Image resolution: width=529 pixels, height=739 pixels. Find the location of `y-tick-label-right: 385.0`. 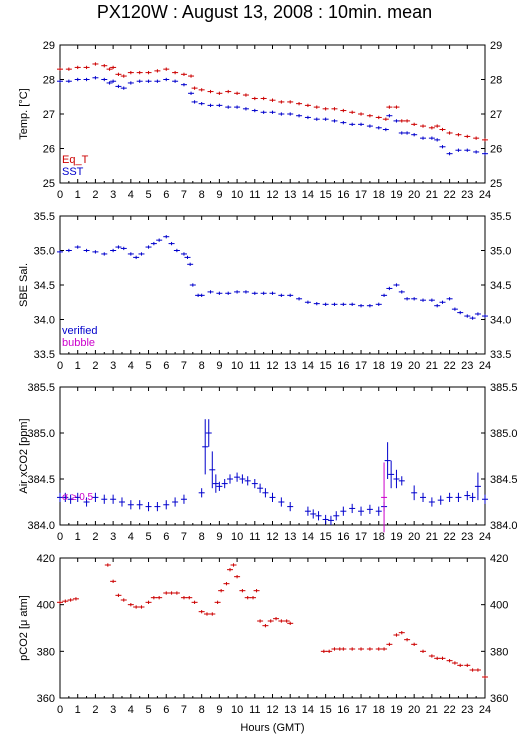

y-tick-label-right: 385.0 is located at coordinates (504, 434).